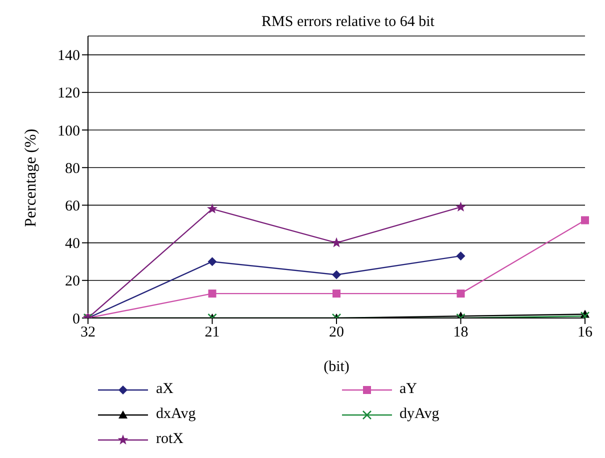  Describe the element at coordinates (88, 332) in the screenshot. I see `x-tick-label: 32` at that location.